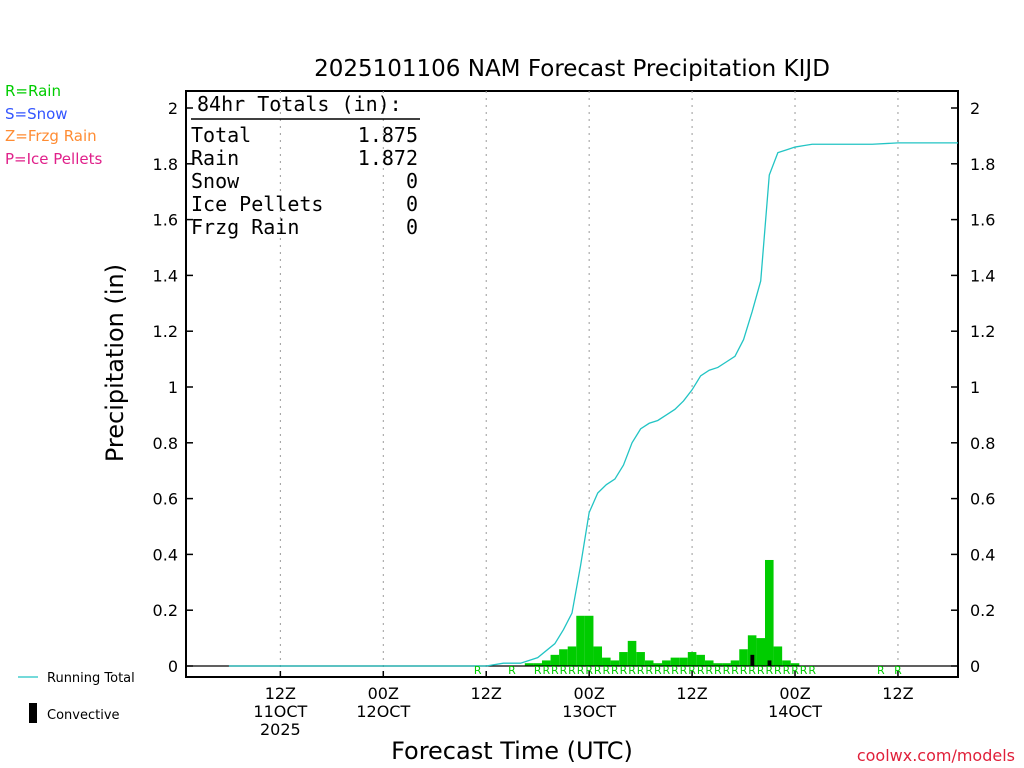 The height and width of the screenshot is (768, 1024). Describe the element at coordinates (388, 135) in the screenshot. I see `totals-value-total: 1.875` at that location.